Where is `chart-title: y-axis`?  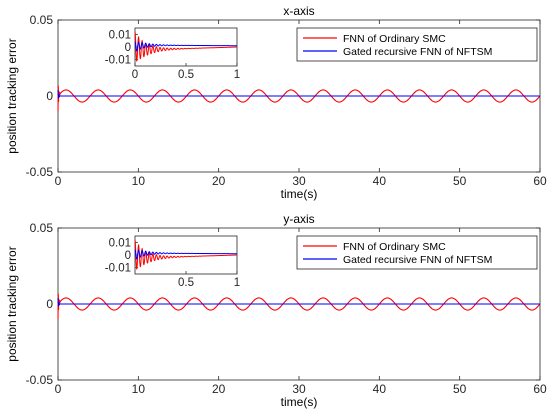 chart-title: y-axis is located at coordinates (298, 219).